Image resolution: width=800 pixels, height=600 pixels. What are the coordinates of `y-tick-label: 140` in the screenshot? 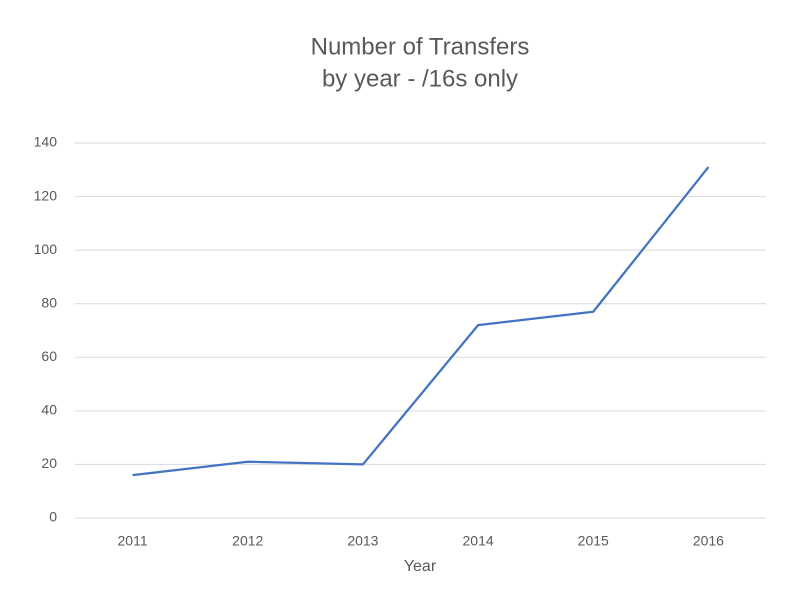 It's located at (46, 142).